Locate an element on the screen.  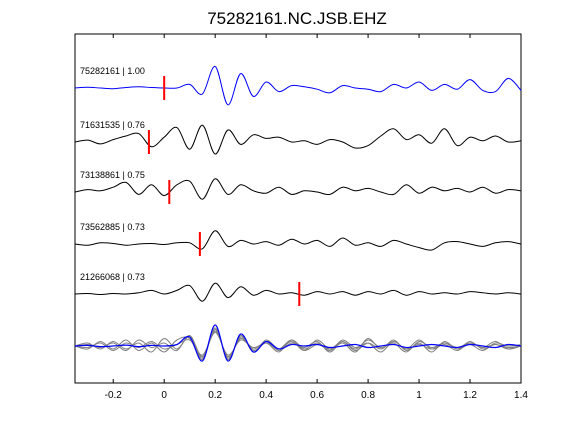
x-tick-label: 1 is located at coordinates (419, 395).